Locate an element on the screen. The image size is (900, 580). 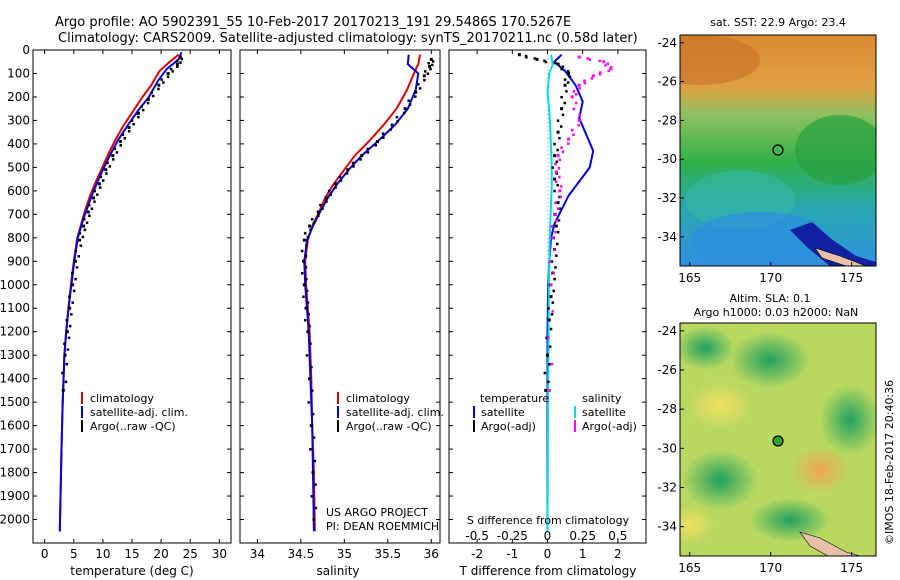
depth-tick-label: 2000 is located at coordinates (15, 520).